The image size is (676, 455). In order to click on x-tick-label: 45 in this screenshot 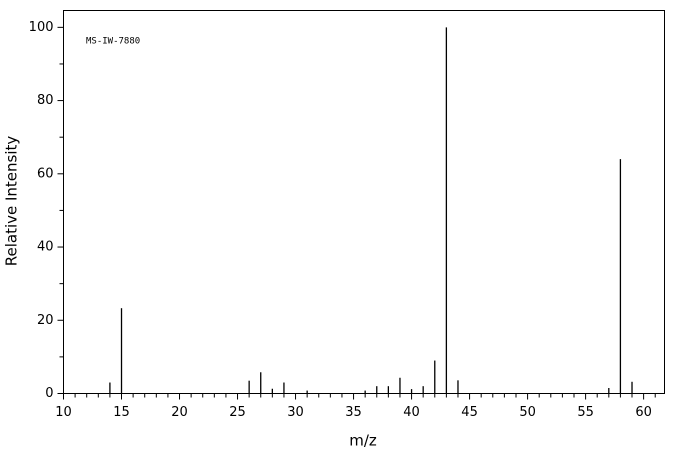, I will do `click(469, 412)`.